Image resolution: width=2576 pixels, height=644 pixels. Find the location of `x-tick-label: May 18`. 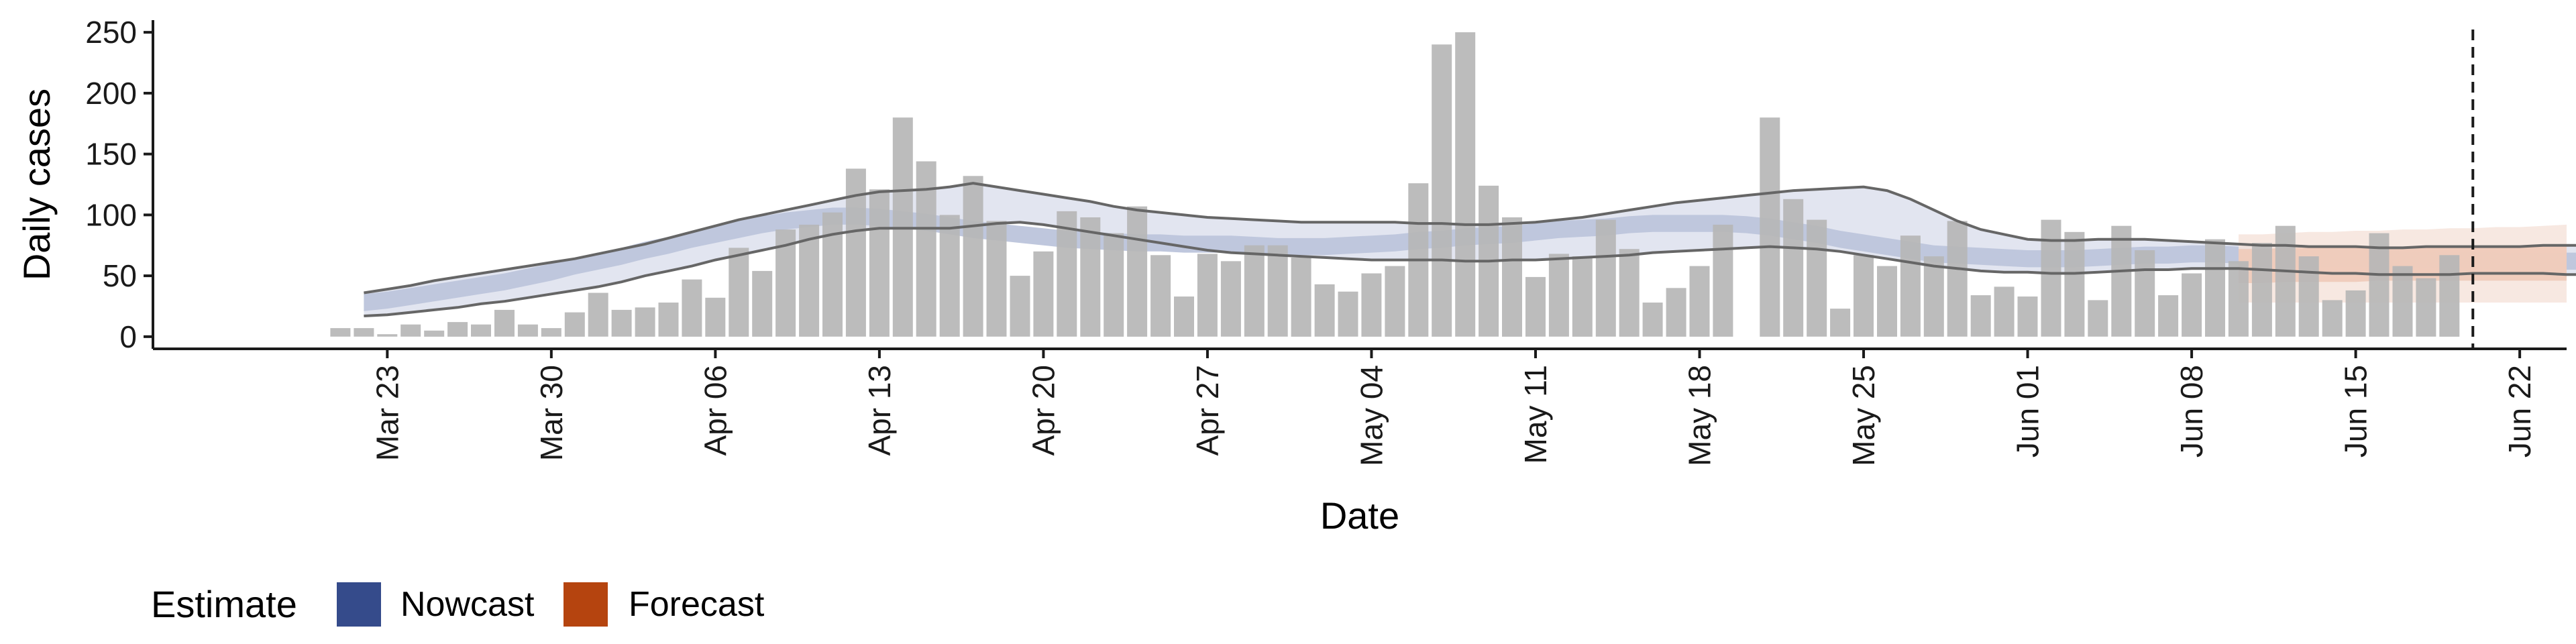

x-tick-label: May 18 is located at coordinates (1699, 415).